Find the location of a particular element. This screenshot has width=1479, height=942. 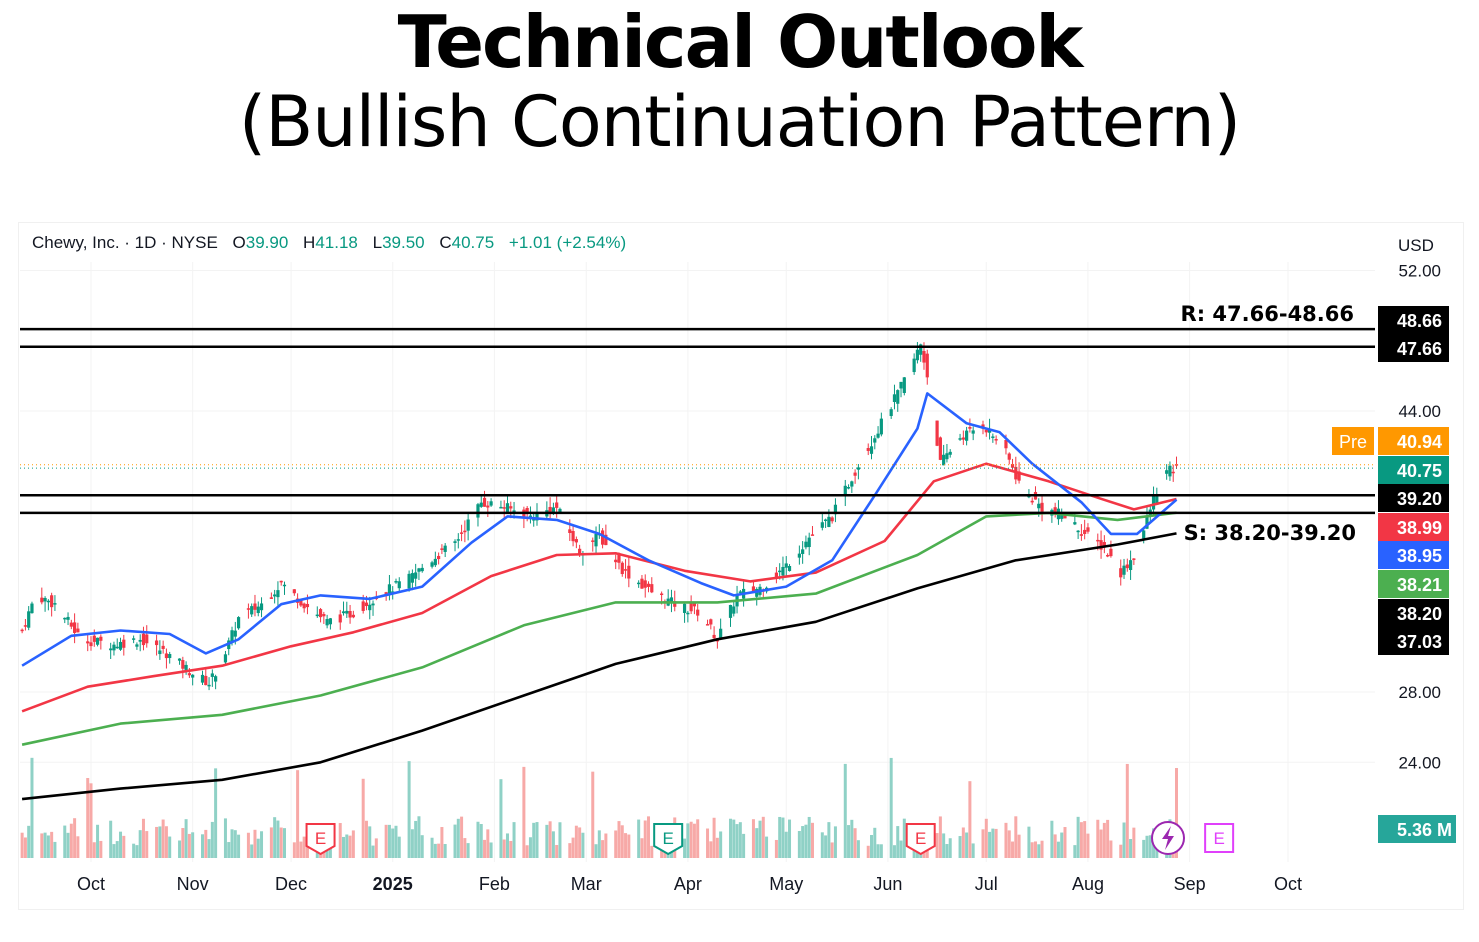

earnings-marker-label: E is located at coordinates (920, 838).